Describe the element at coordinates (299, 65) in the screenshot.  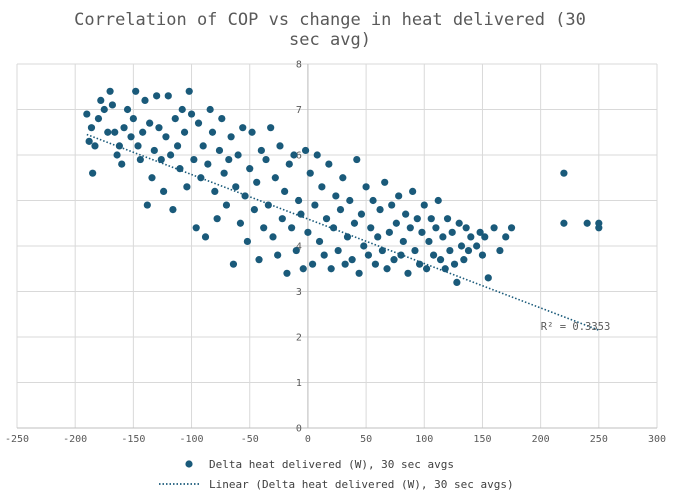
I see `y-tick-label: 8` at that location.